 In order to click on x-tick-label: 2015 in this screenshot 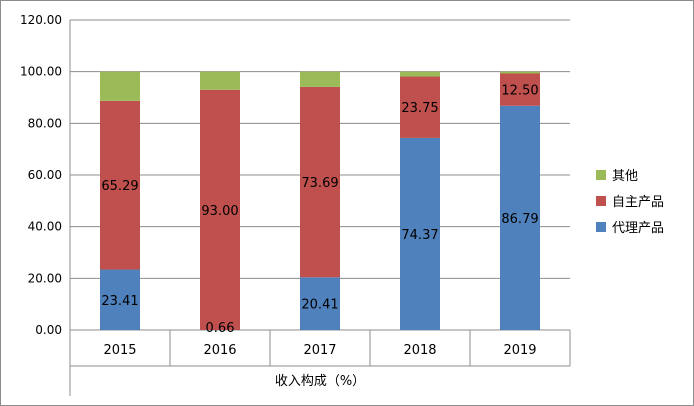, I will do `click(119, 350)`.